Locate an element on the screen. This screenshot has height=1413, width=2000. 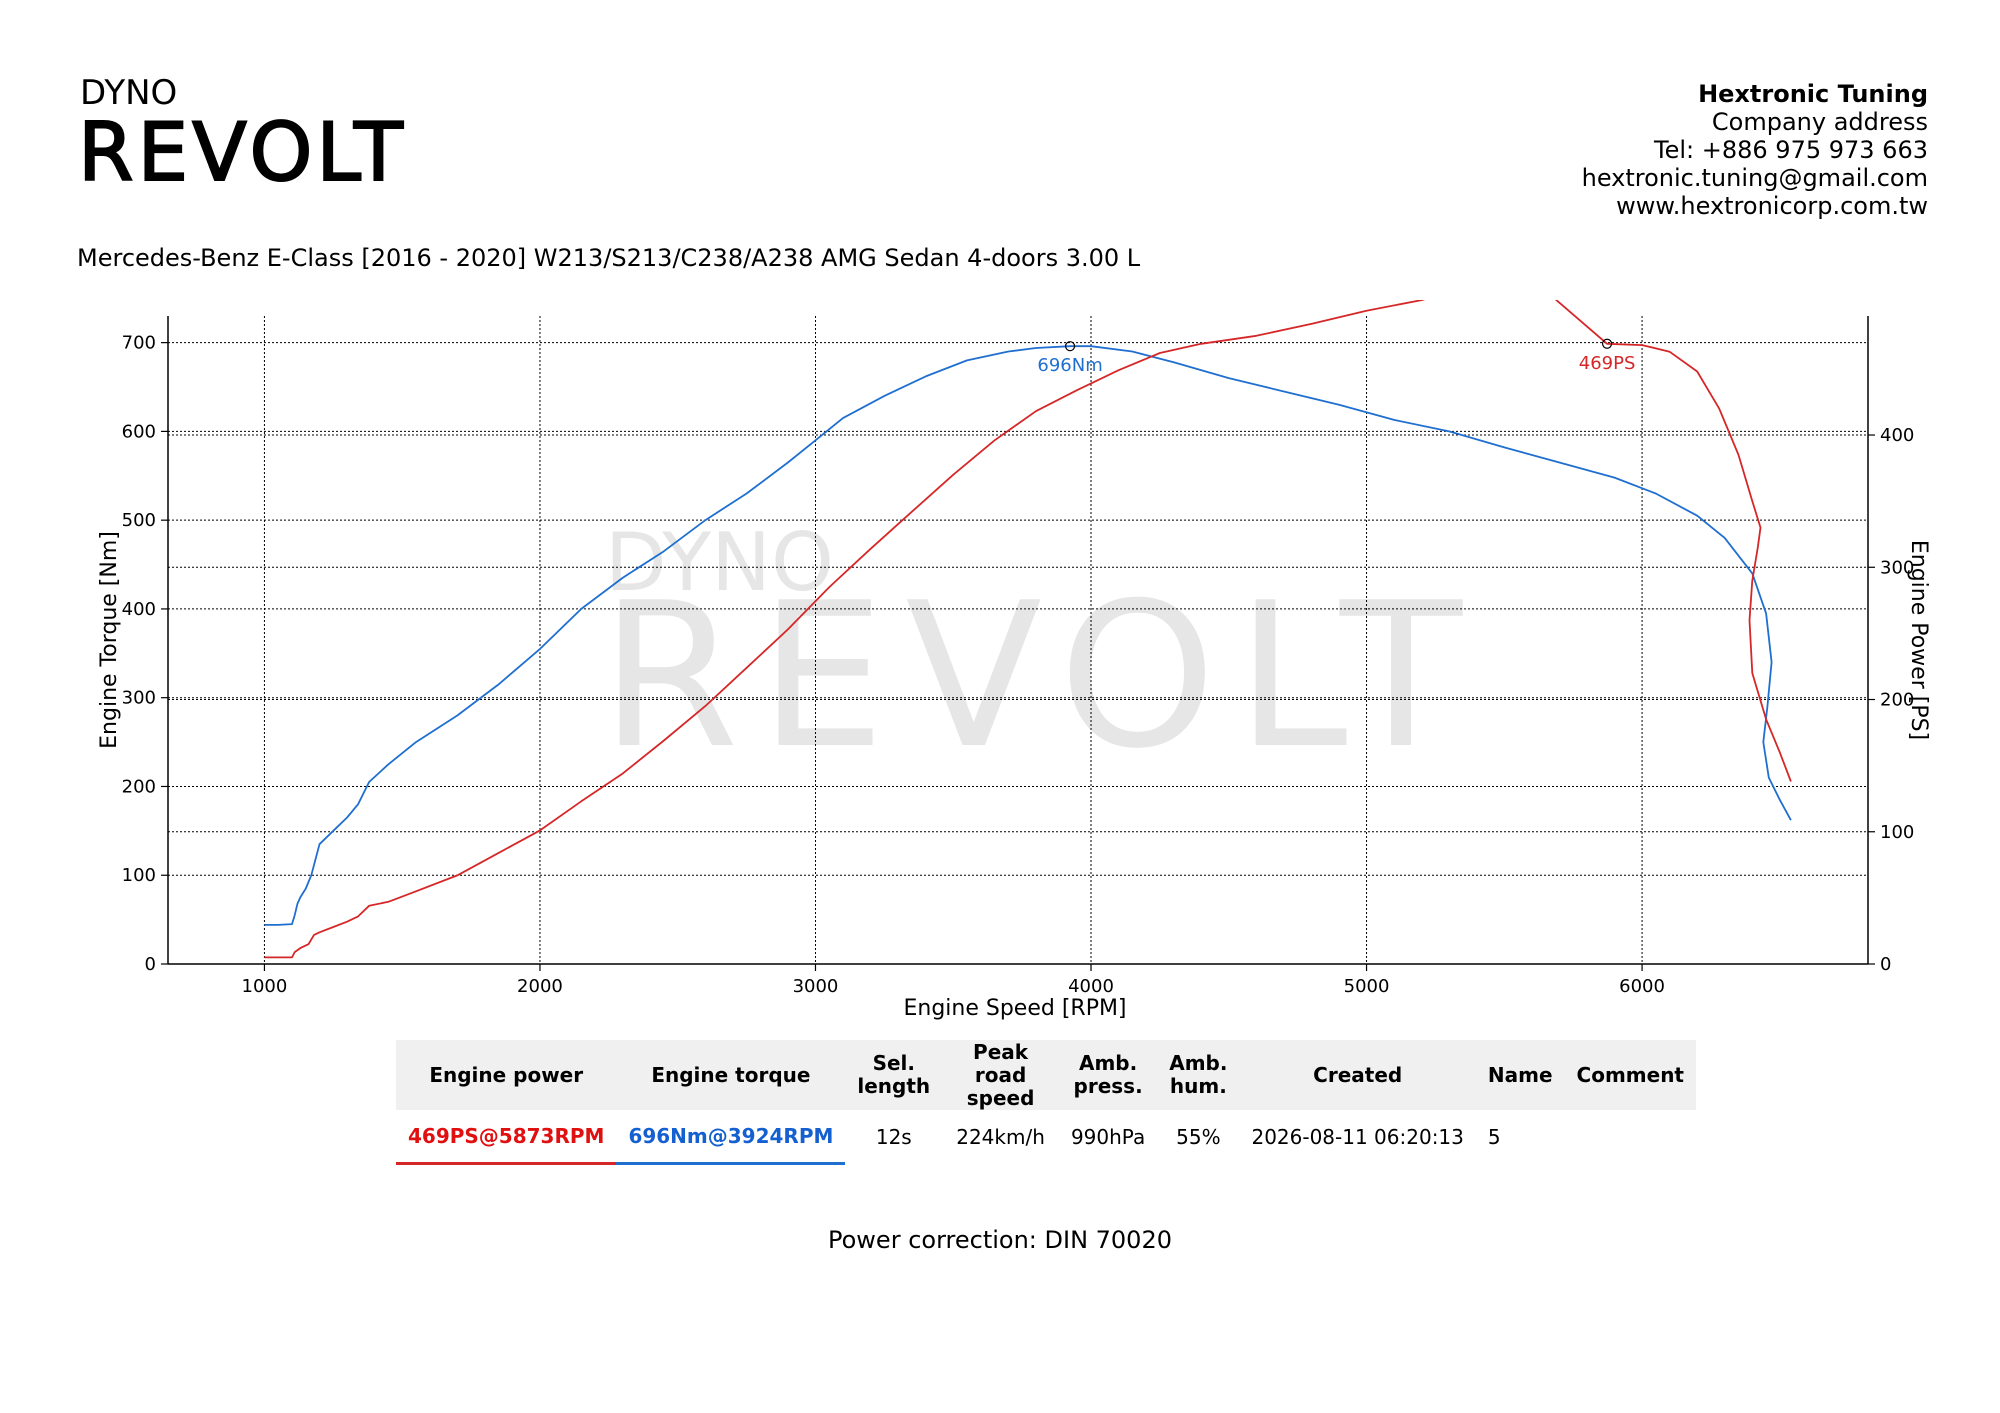
header-sel-length: Sel. length is located at coordinates (894, 1075).